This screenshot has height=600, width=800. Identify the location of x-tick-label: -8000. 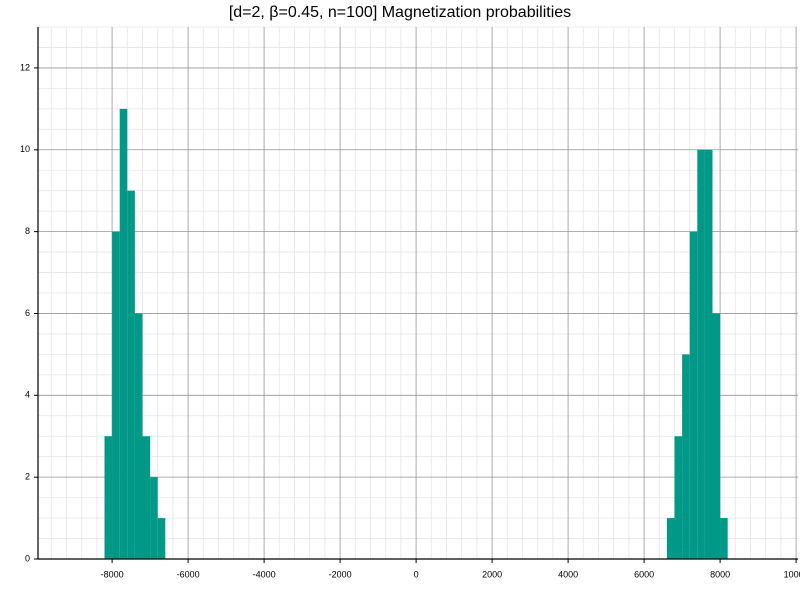
(112, 574).